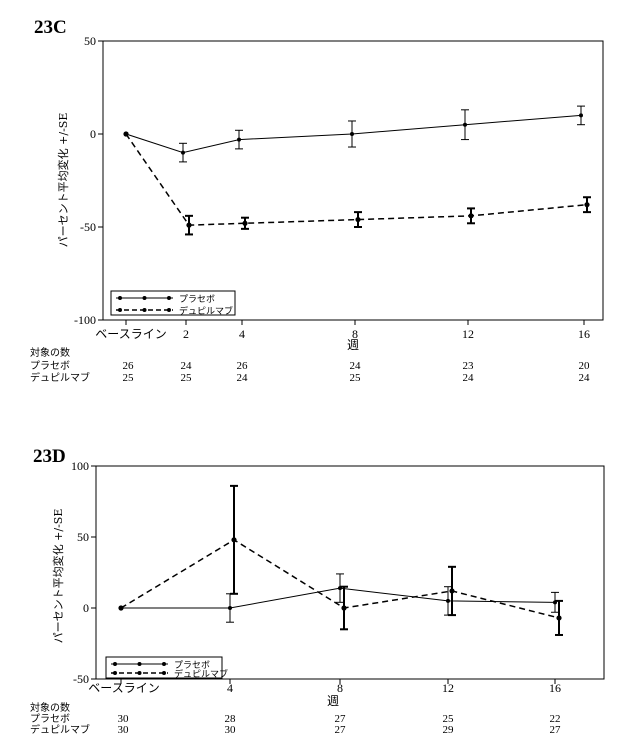 This screenshot has height=748, width=622. What do you see at coordinates (555, 719) in the screenshot?
I see `table-cell: 22` at bounding box center [555, 719].